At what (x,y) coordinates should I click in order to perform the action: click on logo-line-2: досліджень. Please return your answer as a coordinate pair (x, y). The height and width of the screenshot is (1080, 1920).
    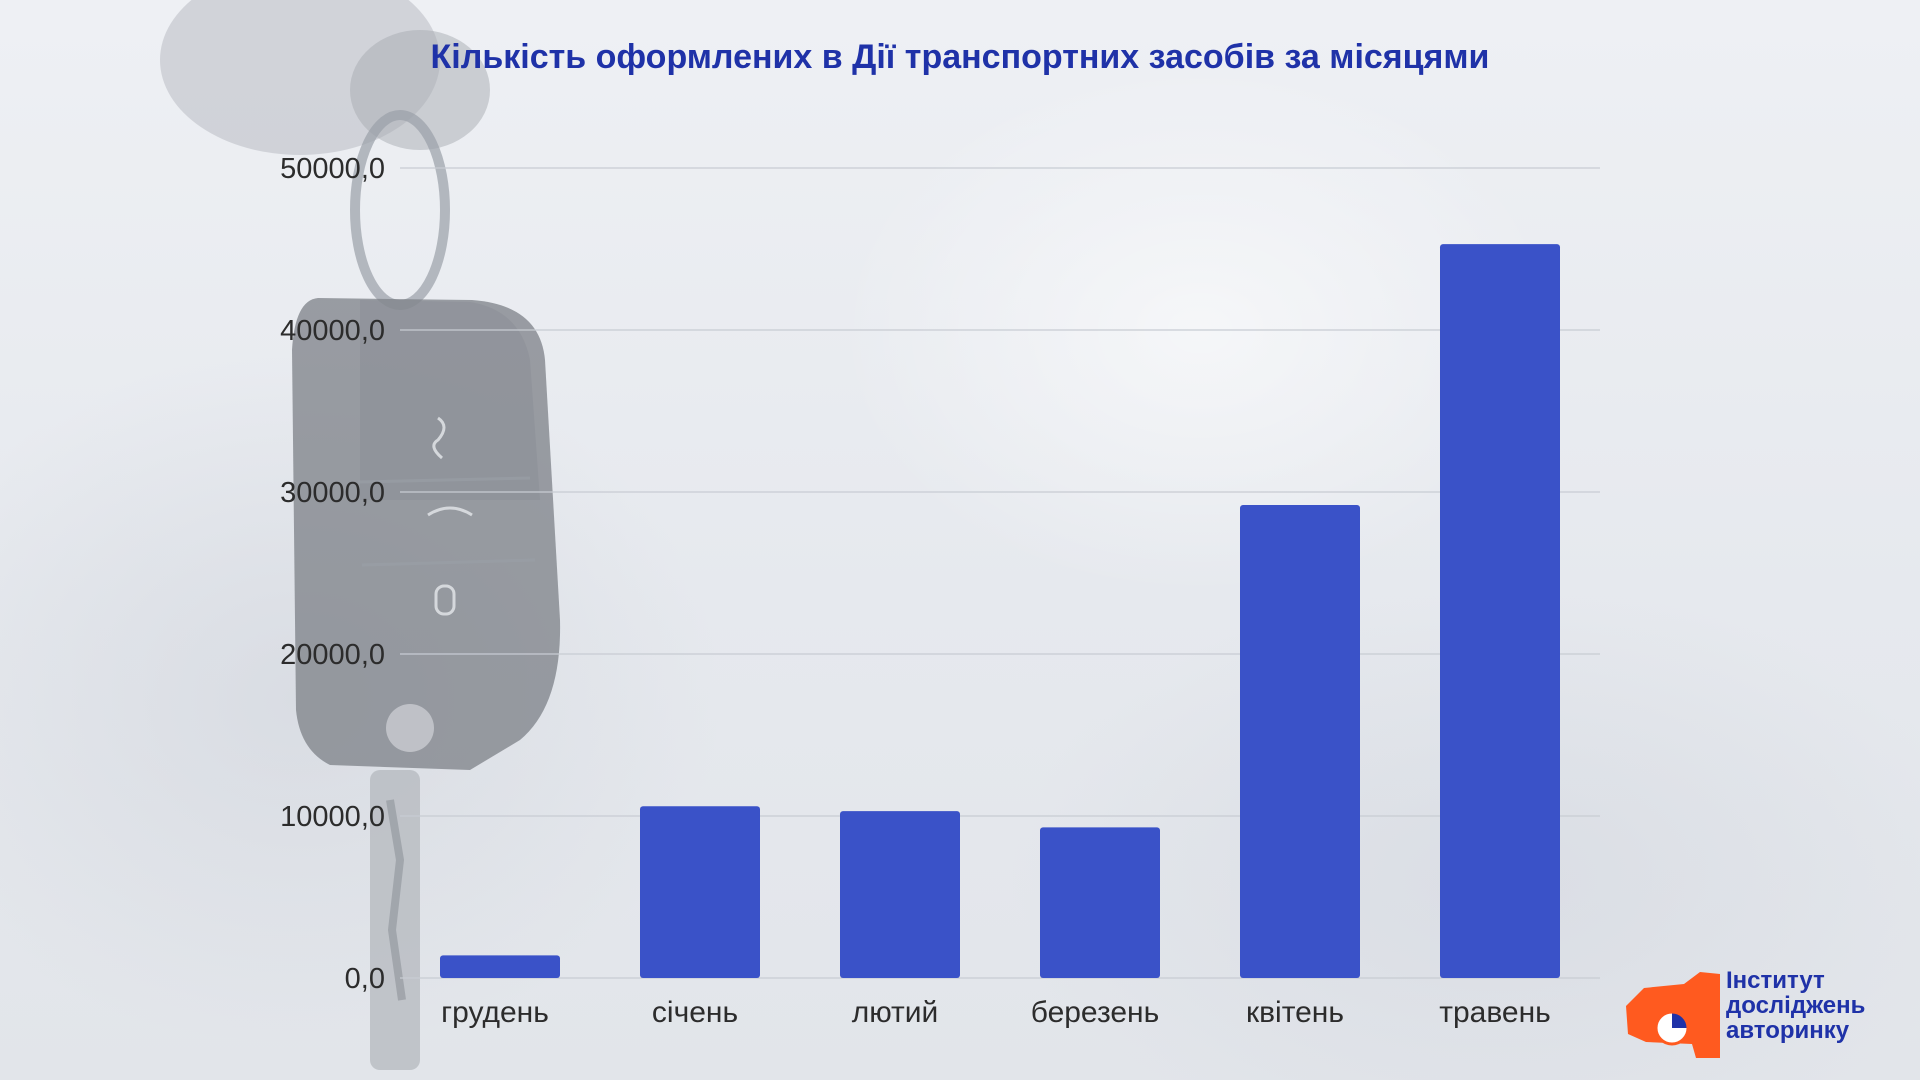
    Looking at the image, I should click on (1796, 1005).